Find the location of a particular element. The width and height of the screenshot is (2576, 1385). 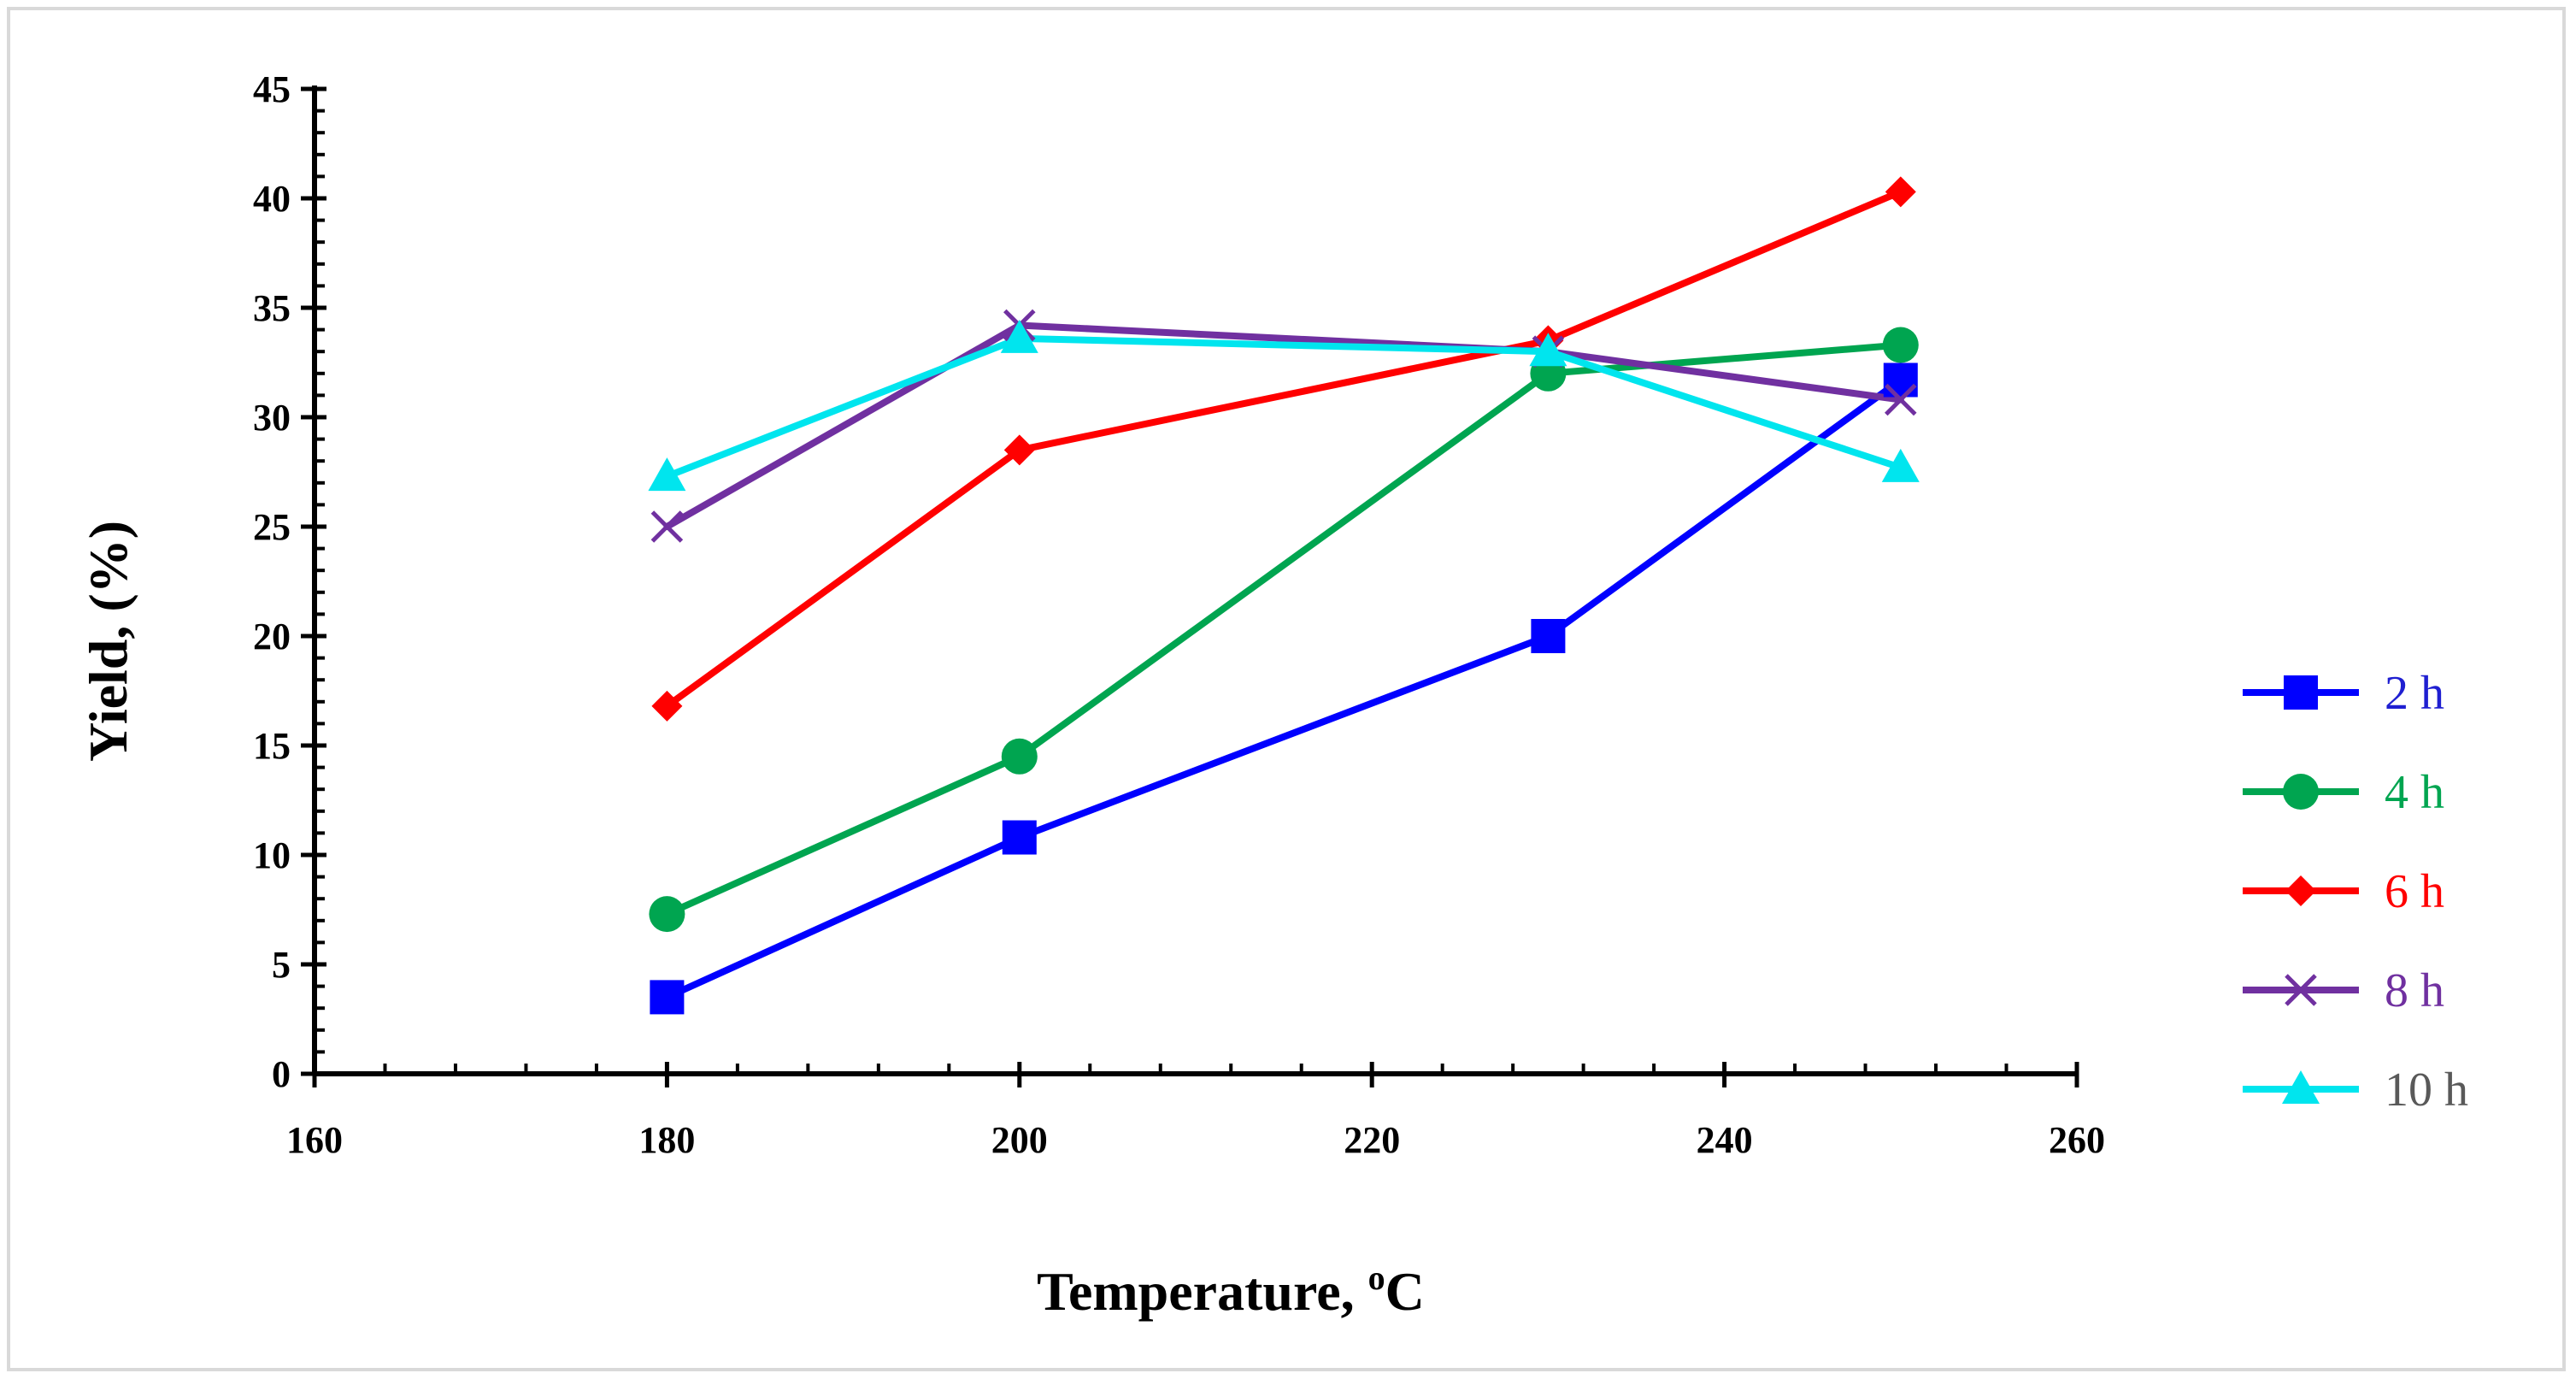

legend-8h-label: 8 h is located at coordinates (2414, 991).